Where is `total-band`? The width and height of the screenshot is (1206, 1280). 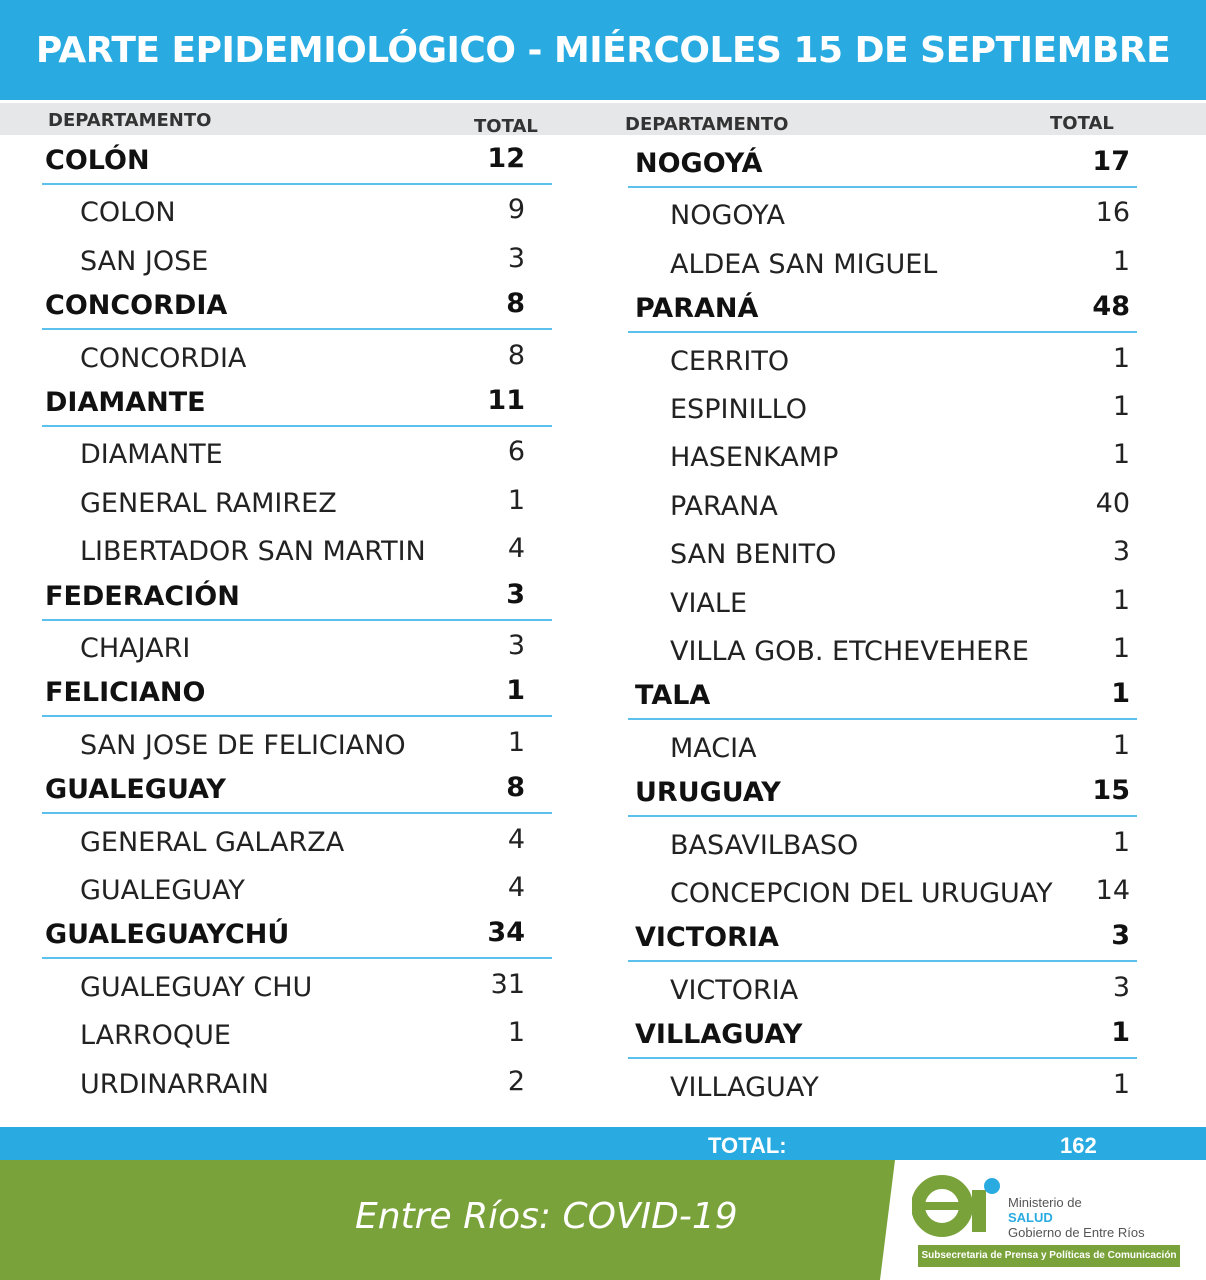
total-band is located at coordinates (603, 1143).